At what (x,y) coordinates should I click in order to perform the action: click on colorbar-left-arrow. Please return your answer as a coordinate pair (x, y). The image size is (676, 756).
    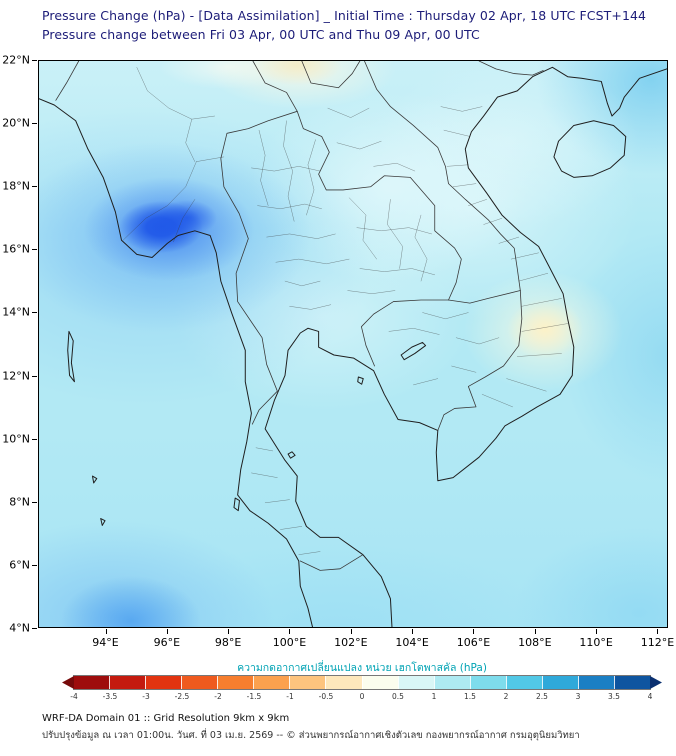
    Looking at the image, I should click on (68, 682).